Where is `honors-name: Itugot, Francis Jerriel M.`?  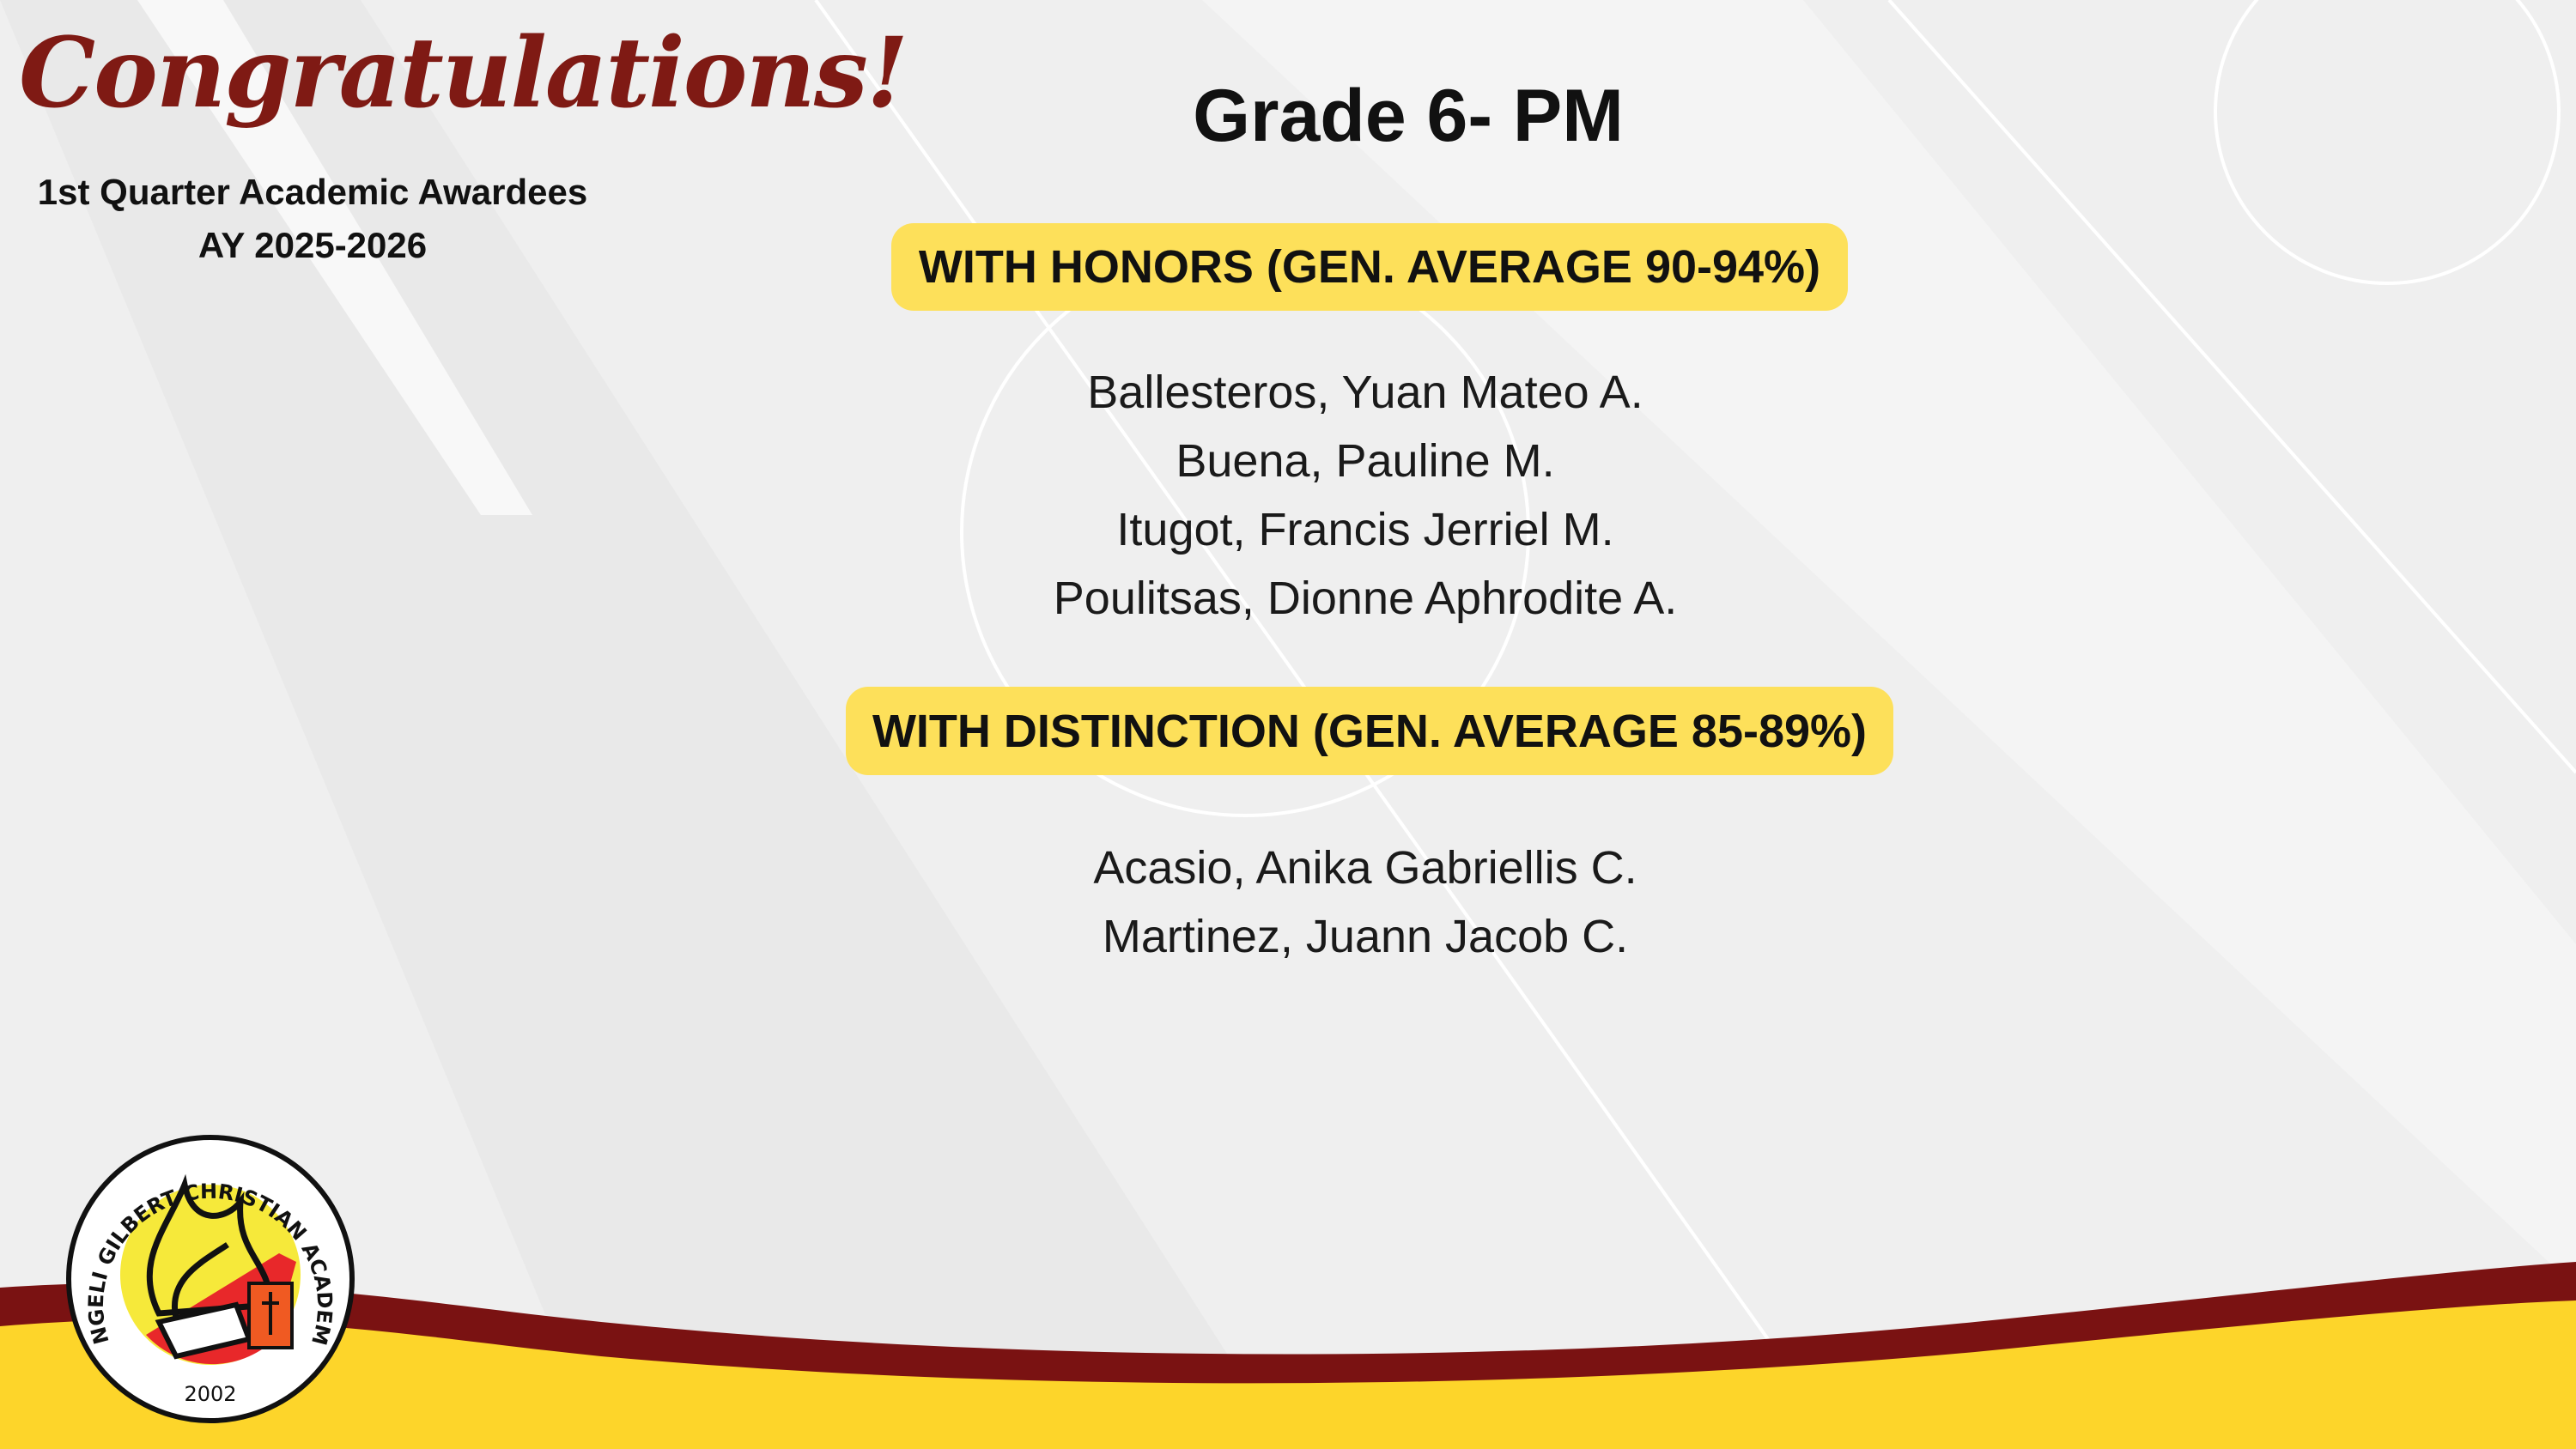 honors-name: Itugot, Francis Jerriel M. is located at coordinates (1365, 529).